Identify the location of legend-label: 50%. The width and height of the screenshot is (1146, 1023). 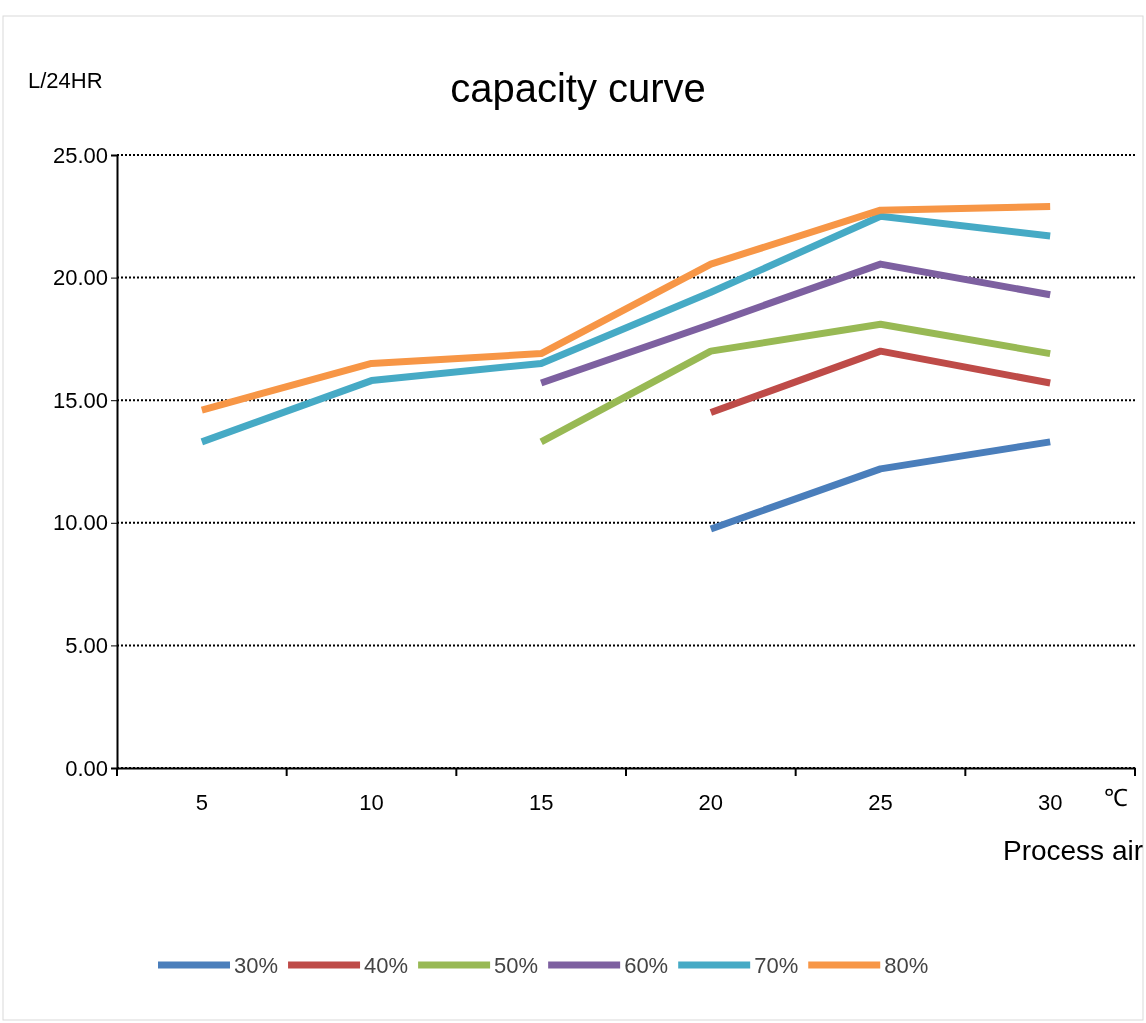
(516, 965).